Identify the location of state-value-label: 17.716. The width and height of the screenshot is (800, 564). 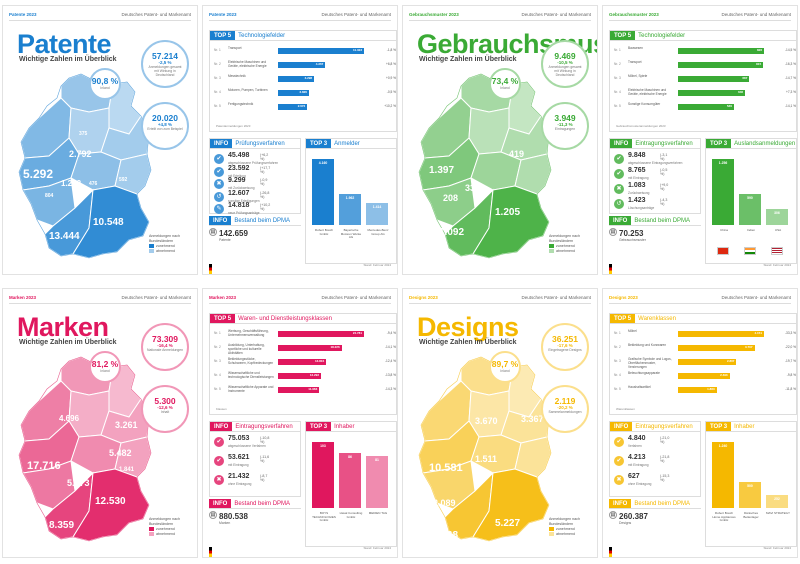
(44, 466).